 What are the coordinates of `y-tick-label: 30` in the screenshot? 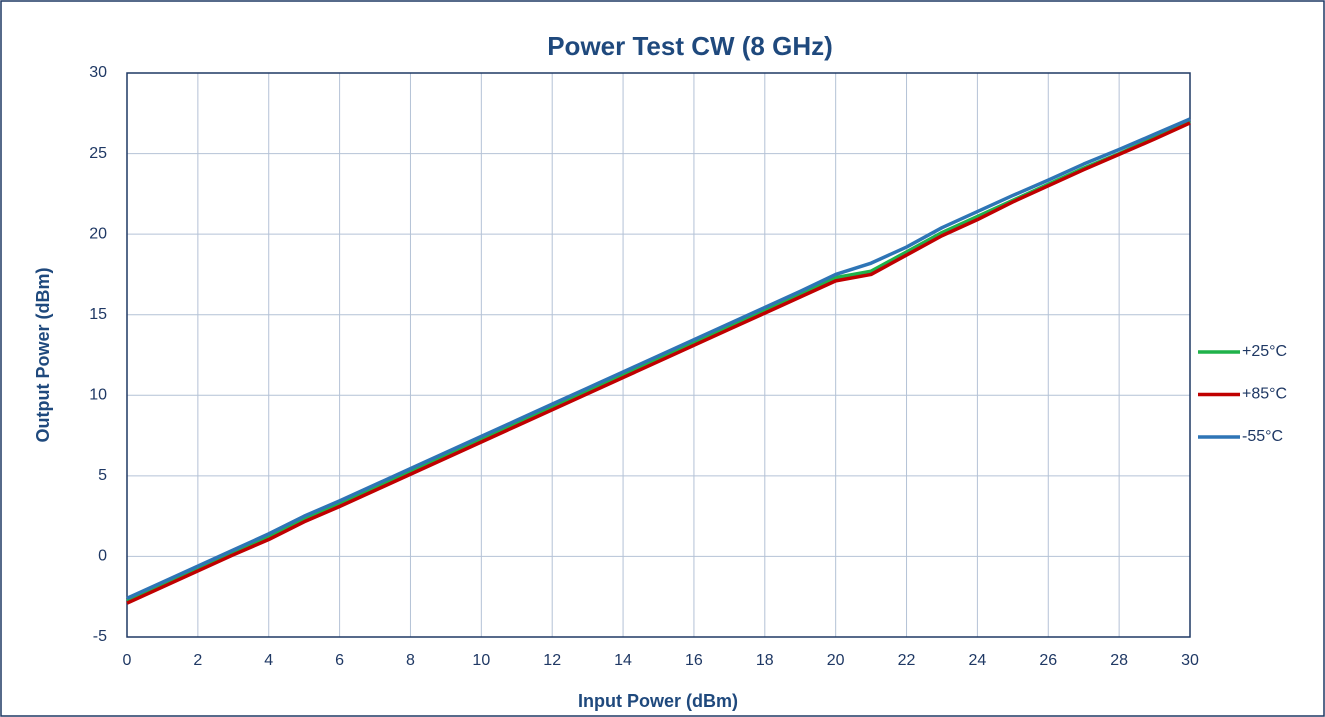 It's located at (98, 72).